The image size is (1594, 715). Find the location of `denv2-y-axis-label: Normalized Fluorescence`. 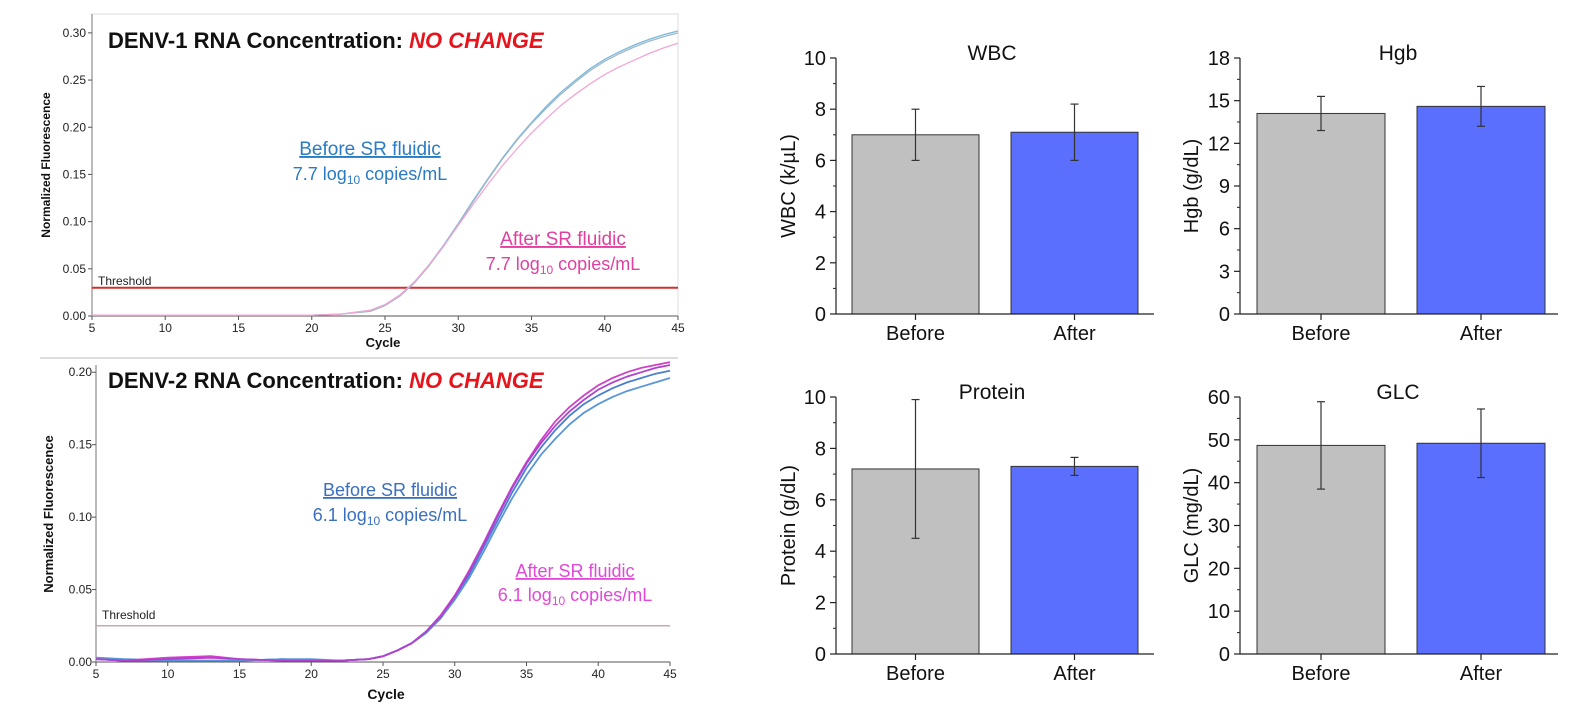

denv2-y-axis-label: Normalized Fluorescence is located at coordinates (48, 514).